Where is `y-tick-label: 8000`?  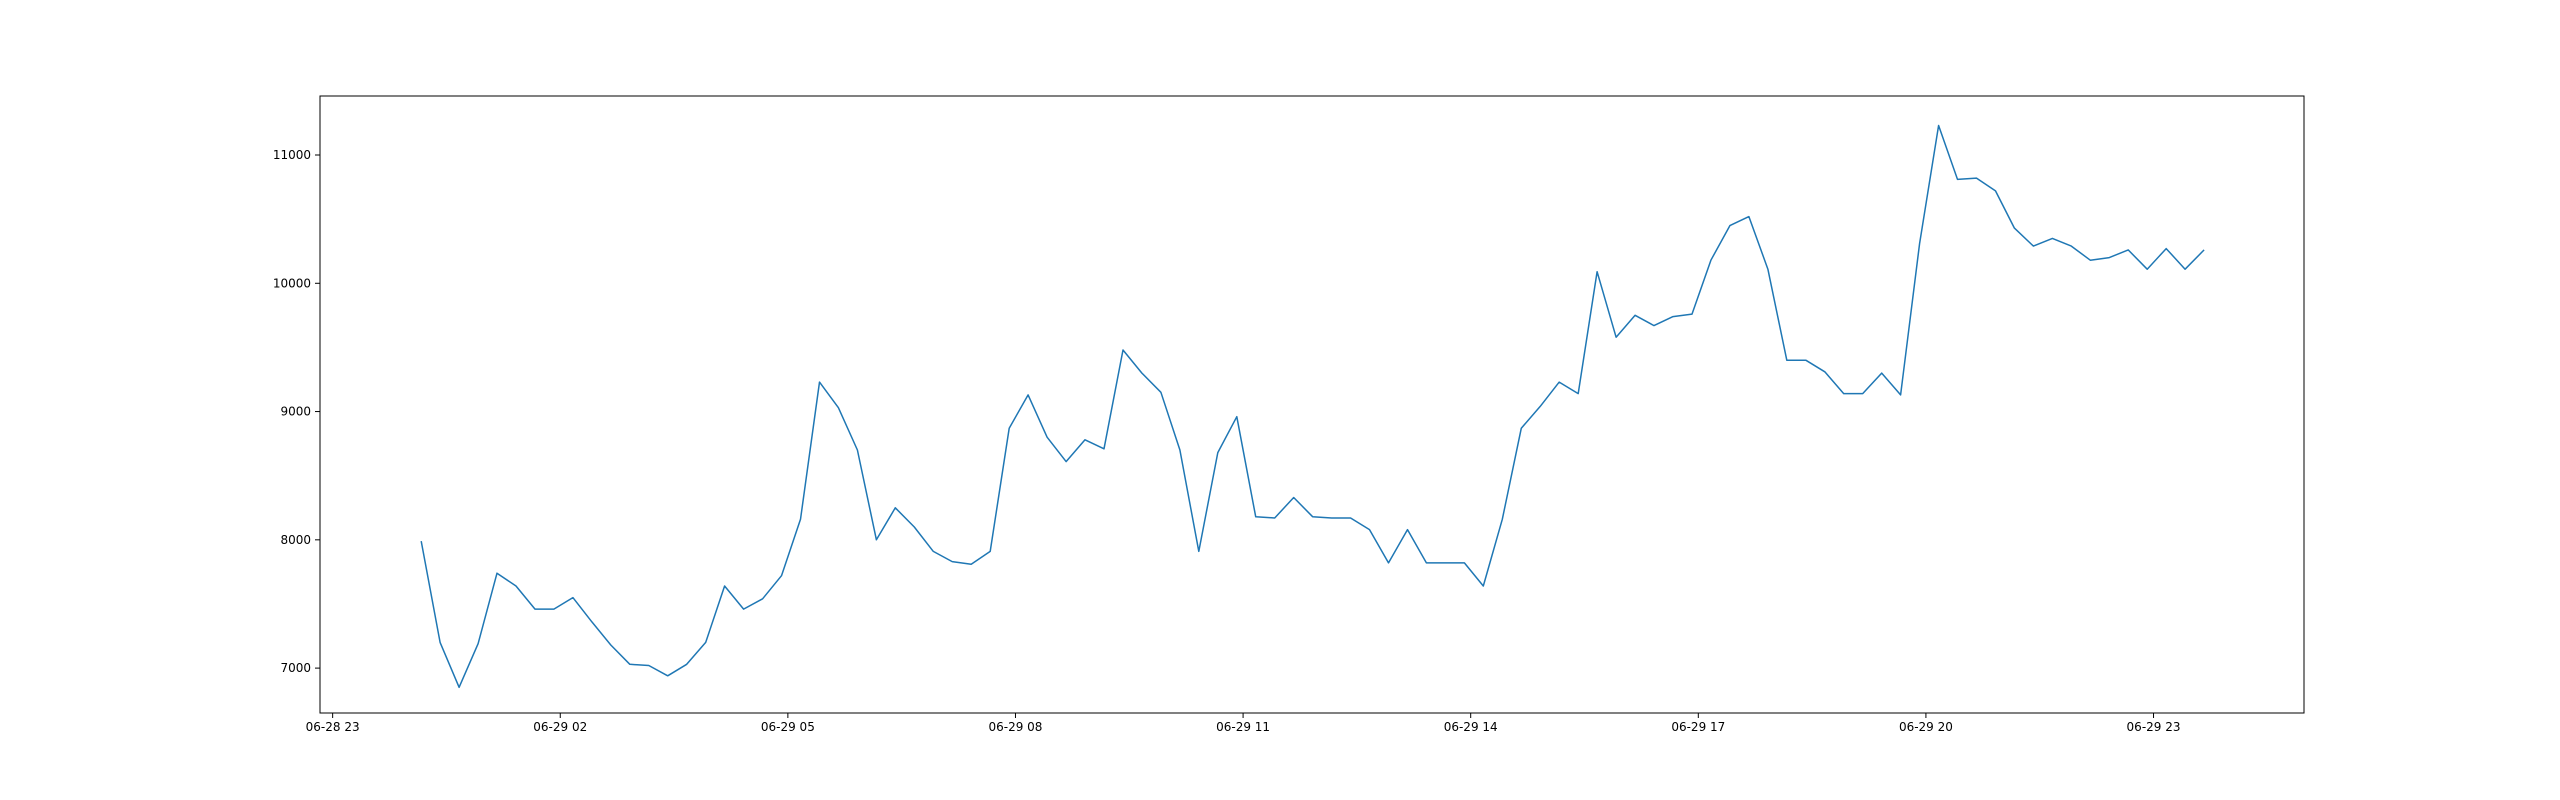
y-tick-label: 8000 is located at coordinates (295, 540).